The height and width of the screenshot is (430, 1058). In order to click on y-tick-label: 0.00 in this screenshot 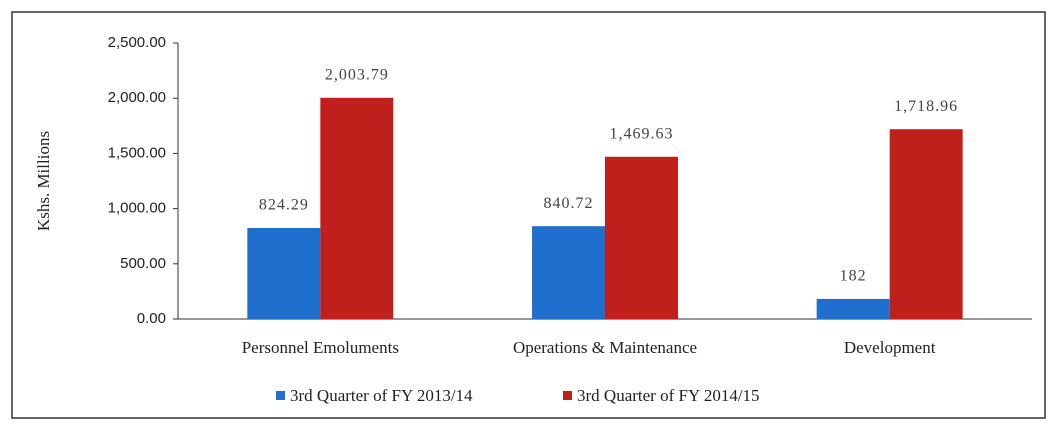, I will do `click(151, 318)`.